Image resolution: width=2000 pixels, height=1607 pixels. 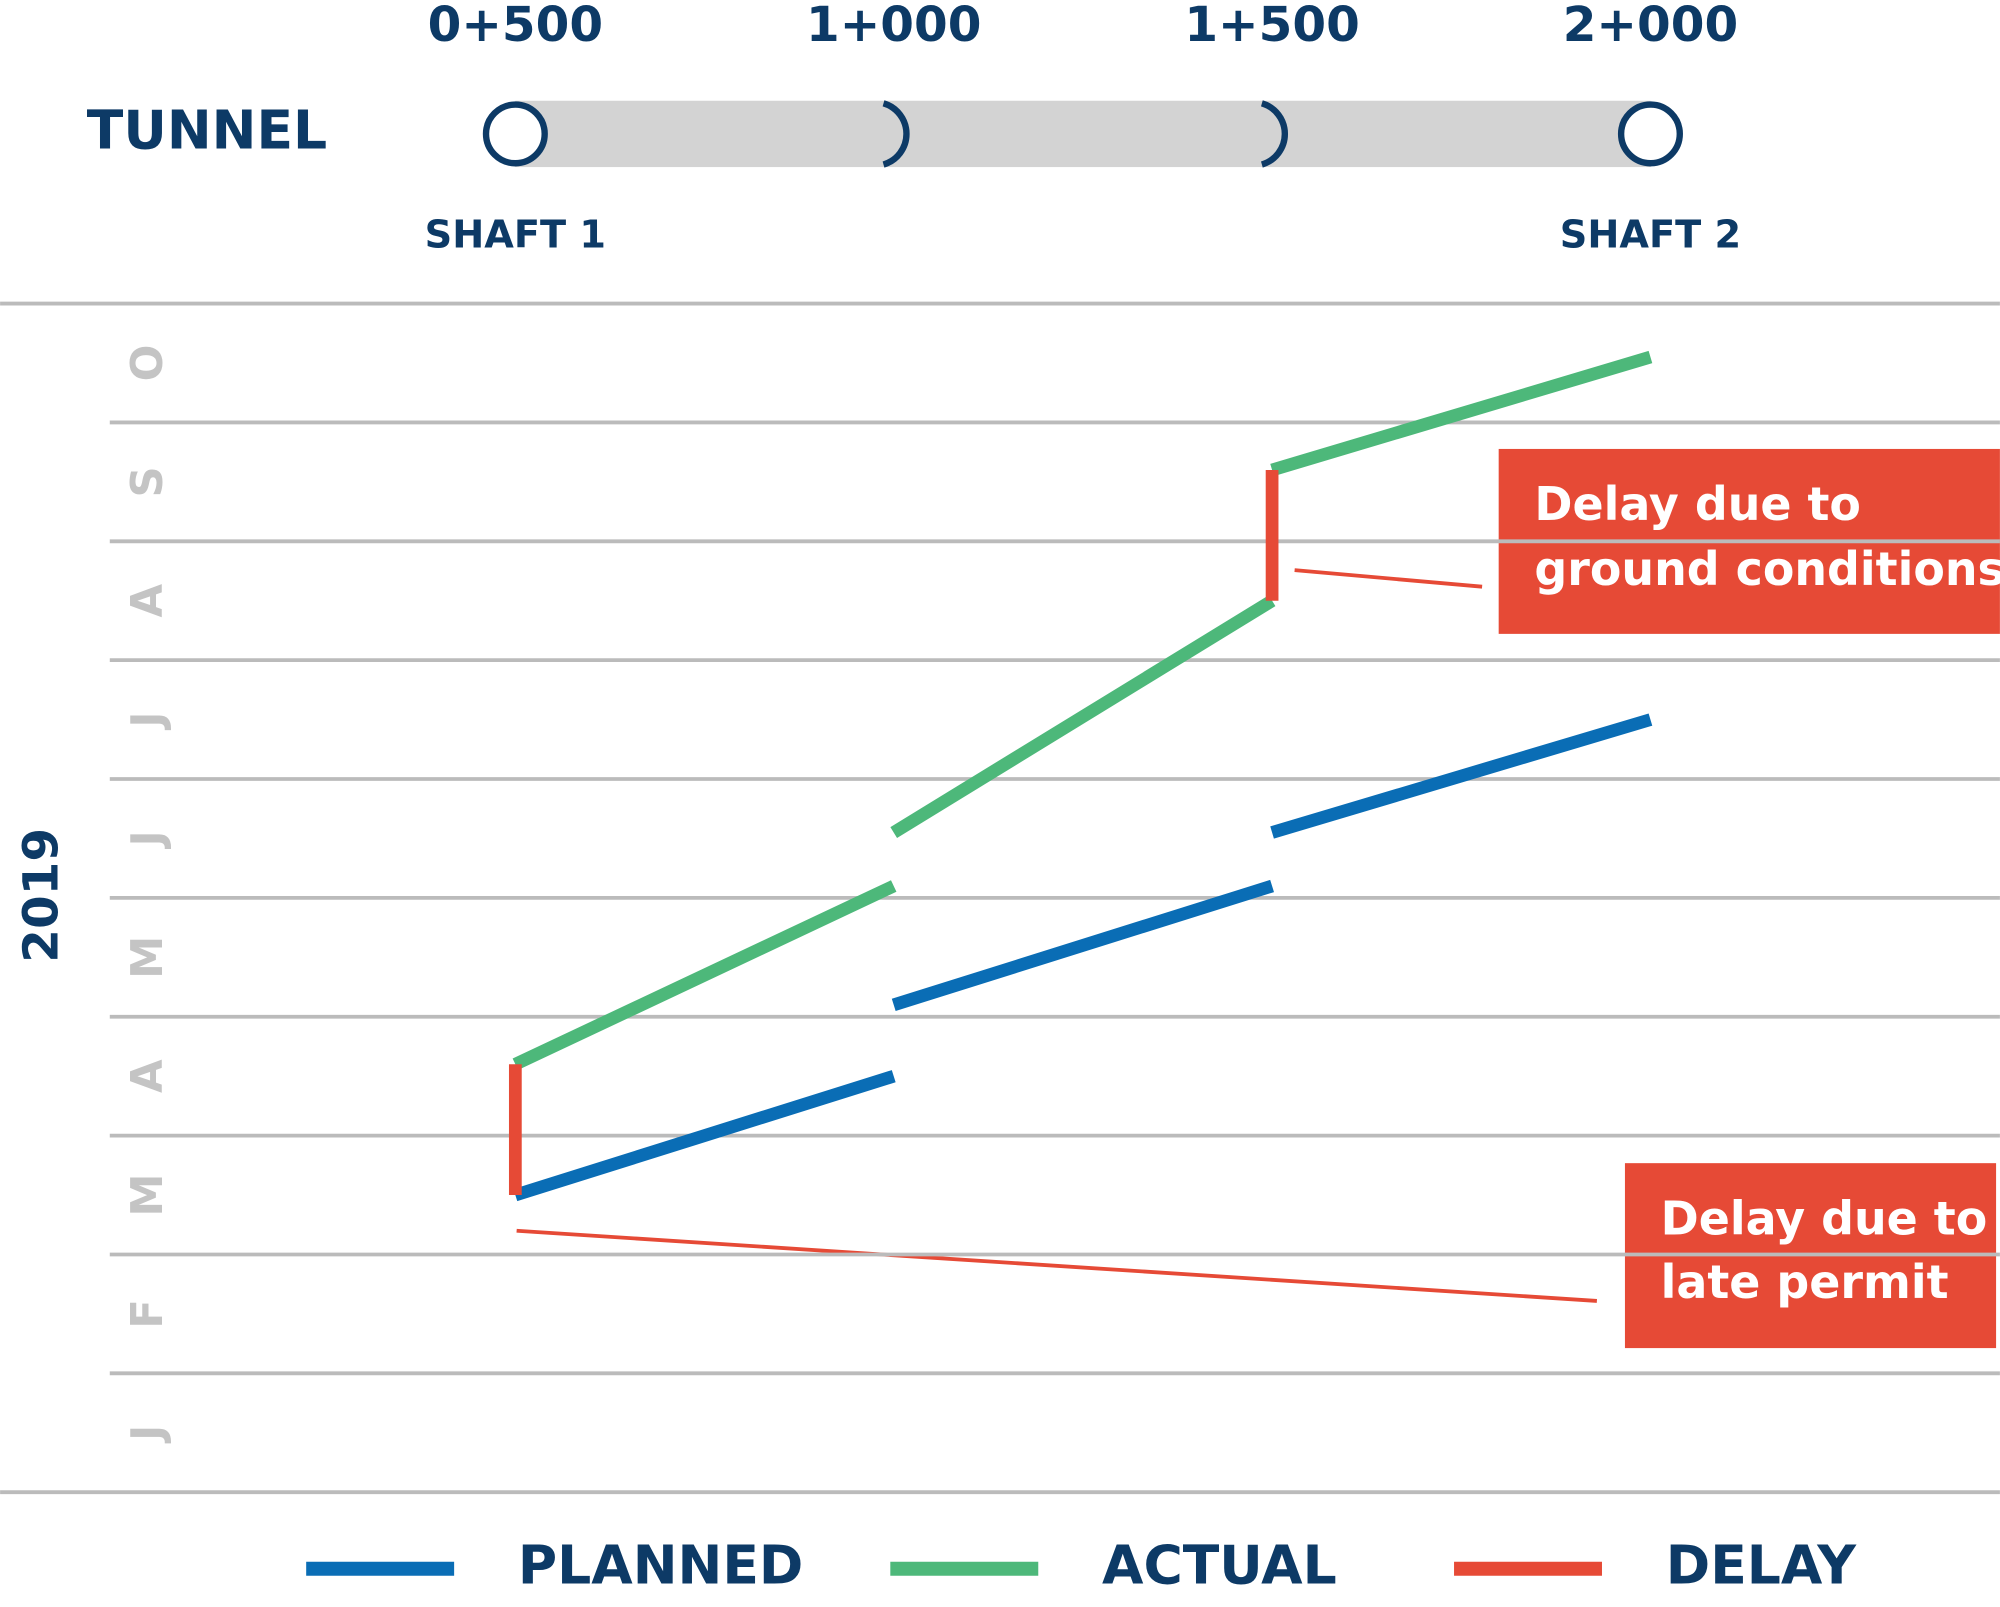 What do you see at coordinates (1761, 1564) in the screenshot?
I see `legend-label: DELAY` at bounding box center [1761, 1564].